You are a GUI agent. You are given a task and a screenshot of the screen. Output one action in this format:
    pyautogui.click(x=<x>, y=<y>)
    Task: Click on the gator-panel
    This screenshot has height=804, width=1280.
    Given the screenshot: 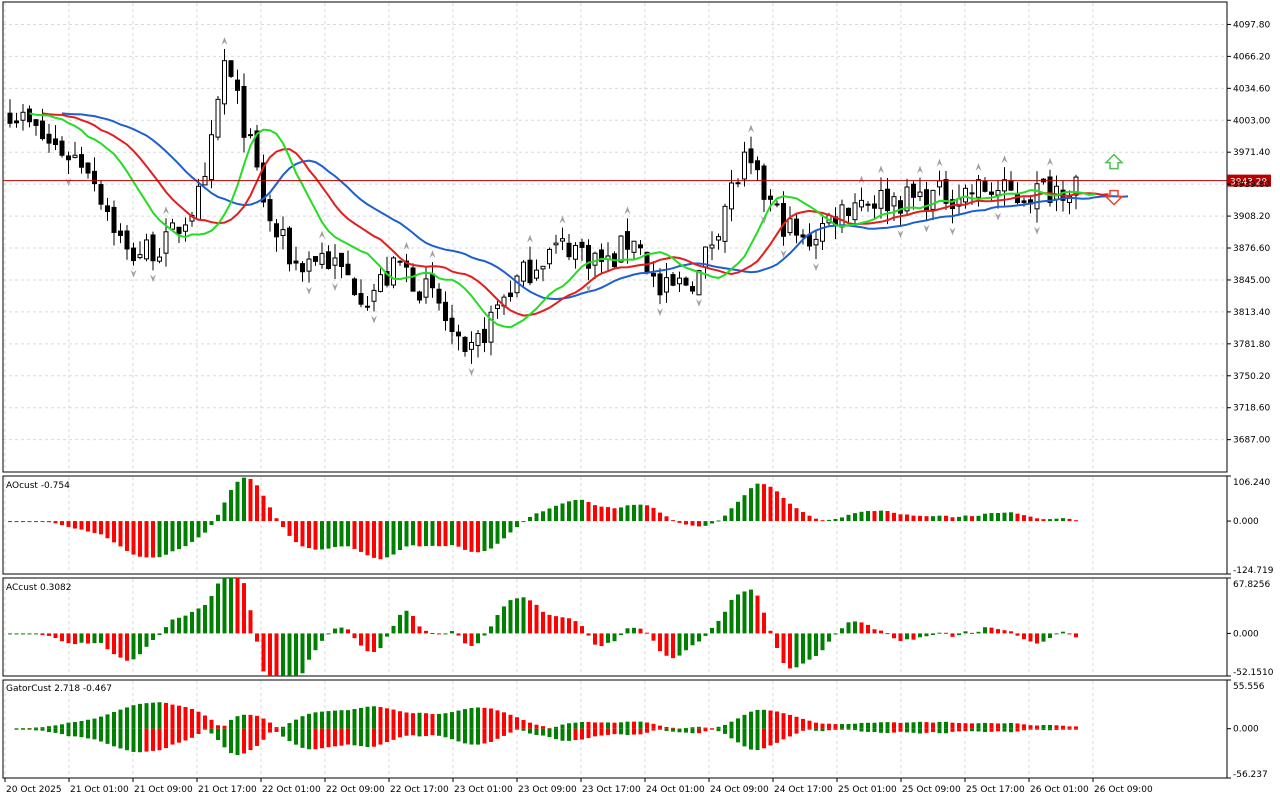 What is the action you would take?
    pyautogui.click(x=546, y=729)
    